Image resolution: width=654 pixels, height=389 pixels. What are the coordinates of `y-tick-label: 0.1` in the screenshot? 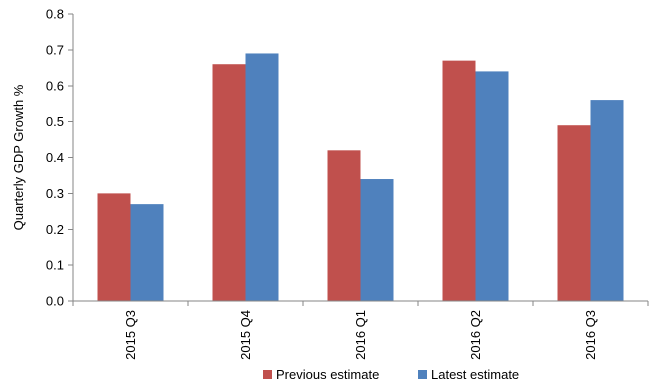 It's located at (55, 265).